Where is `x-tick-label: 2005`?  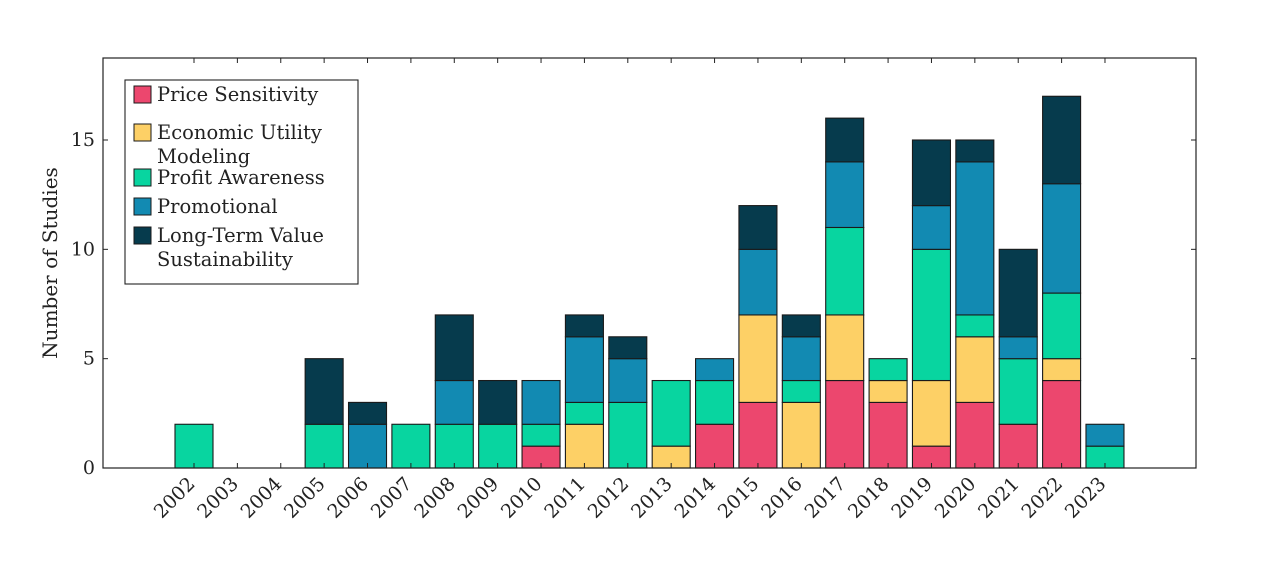 x-tick-label: 2005 is located at coordinates (305, 498).